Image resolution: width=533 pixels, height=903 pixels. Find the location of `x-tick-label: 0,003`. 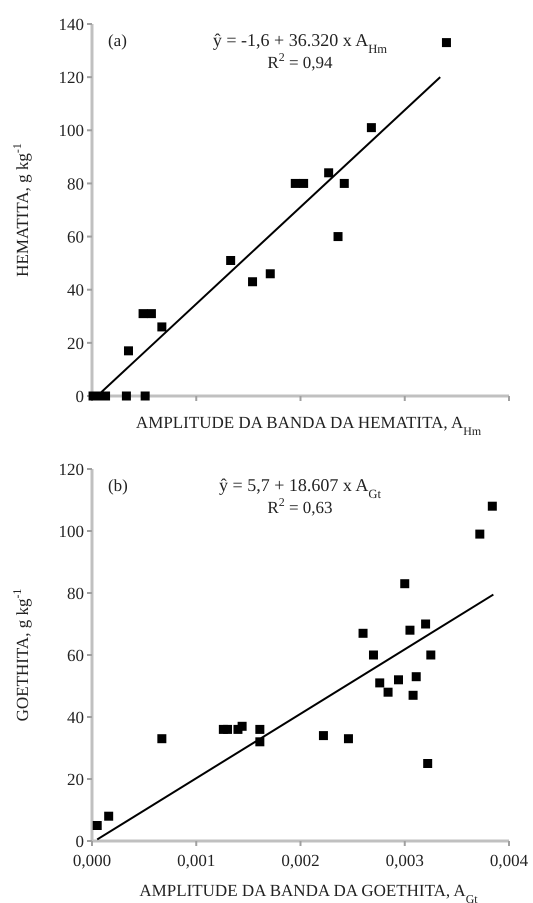

x-tick-label: 0,003 is located at coordinates (405, 860).